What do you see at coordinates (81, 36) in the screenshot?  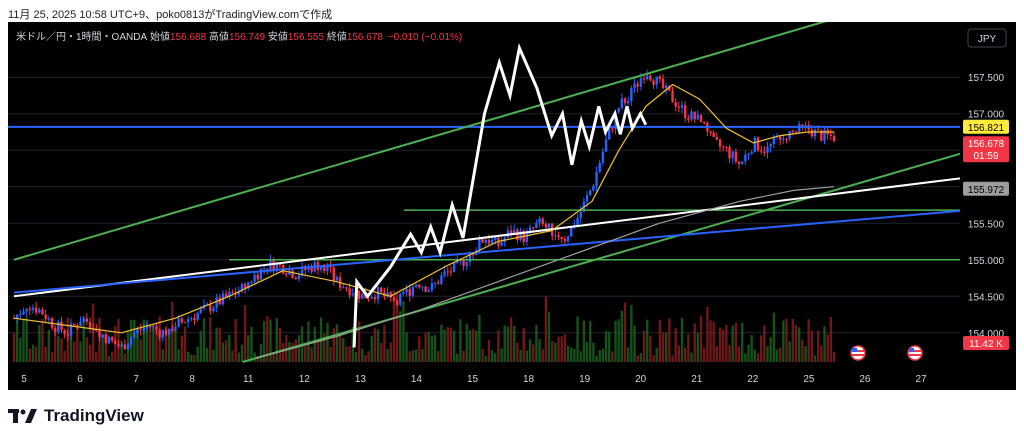 I see `legend-symbol: 米ドル／円・1時間・OANDA` at bounding box center [81, 36].